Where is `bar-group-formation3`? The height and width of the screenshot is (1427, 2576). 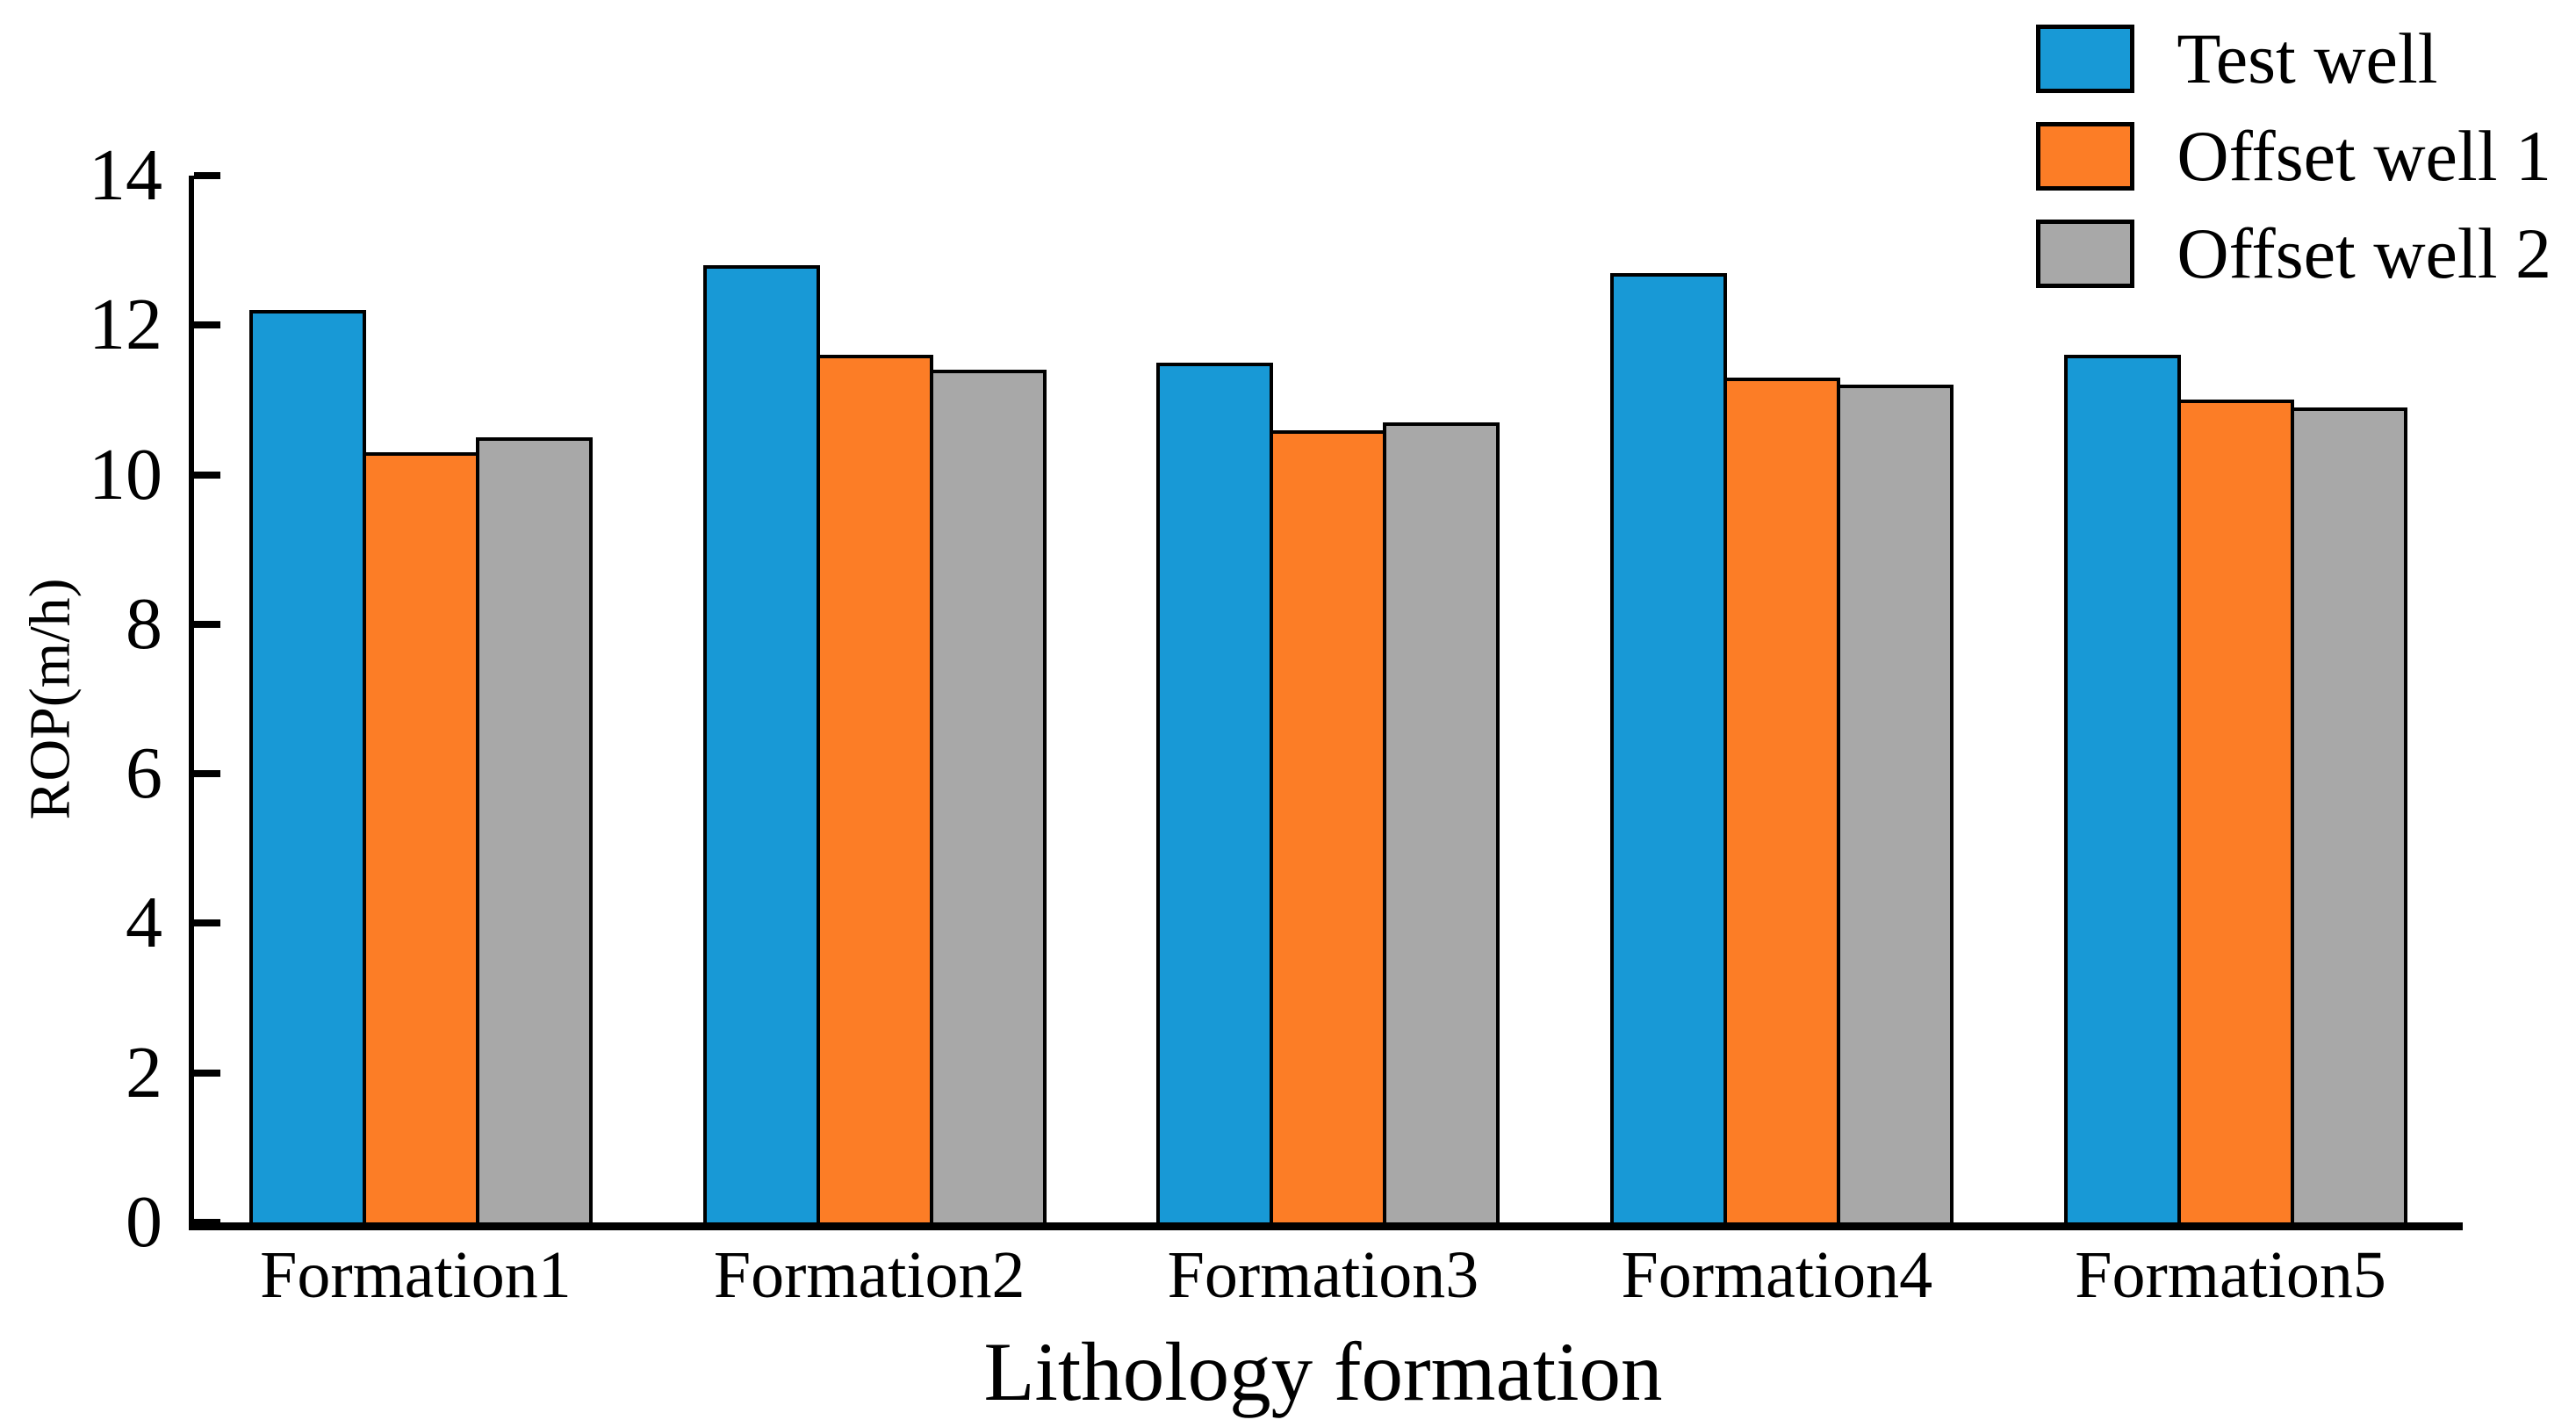
bar-group-formation3 is located at coordinates (1329, 699).